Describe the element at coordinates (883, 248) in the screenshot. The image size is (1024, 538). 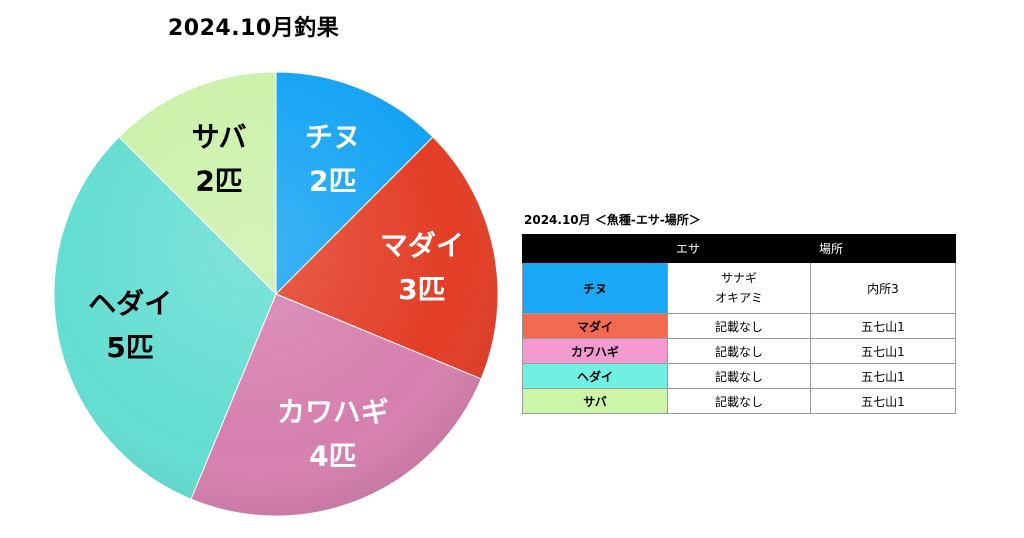
I see `header-place: 場所` at that location.